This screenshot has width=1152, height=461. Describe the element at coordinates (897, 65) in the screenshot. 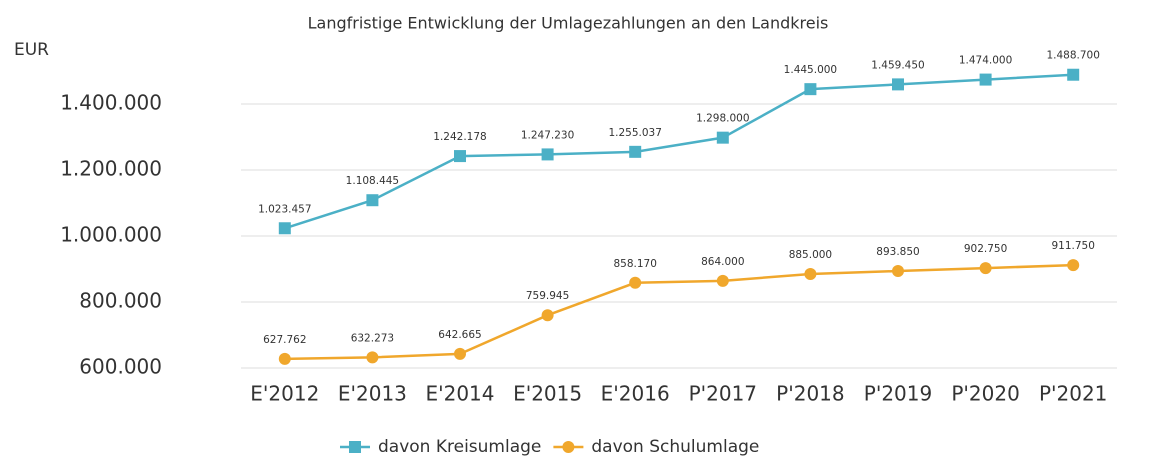

I see `data-label: 1.459.450` at that location.